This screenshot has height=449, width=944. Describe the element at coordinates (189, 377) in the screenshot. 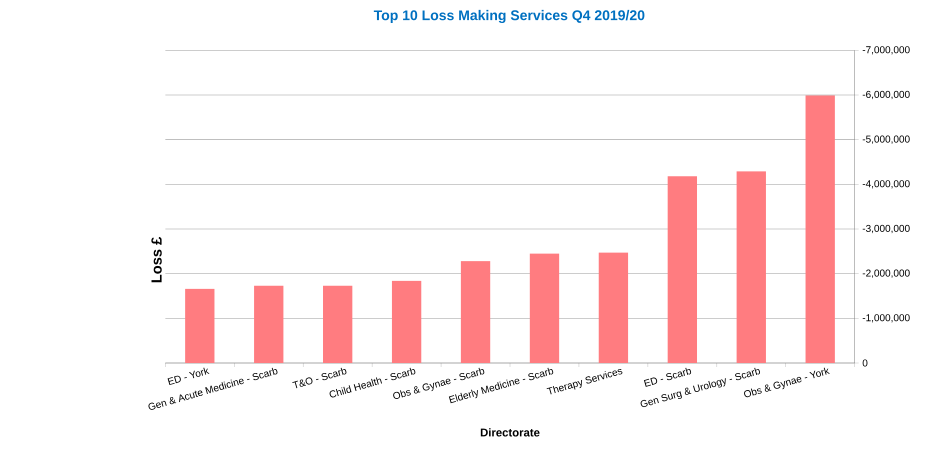

I see `x-tick-label: ED - York` at that location.